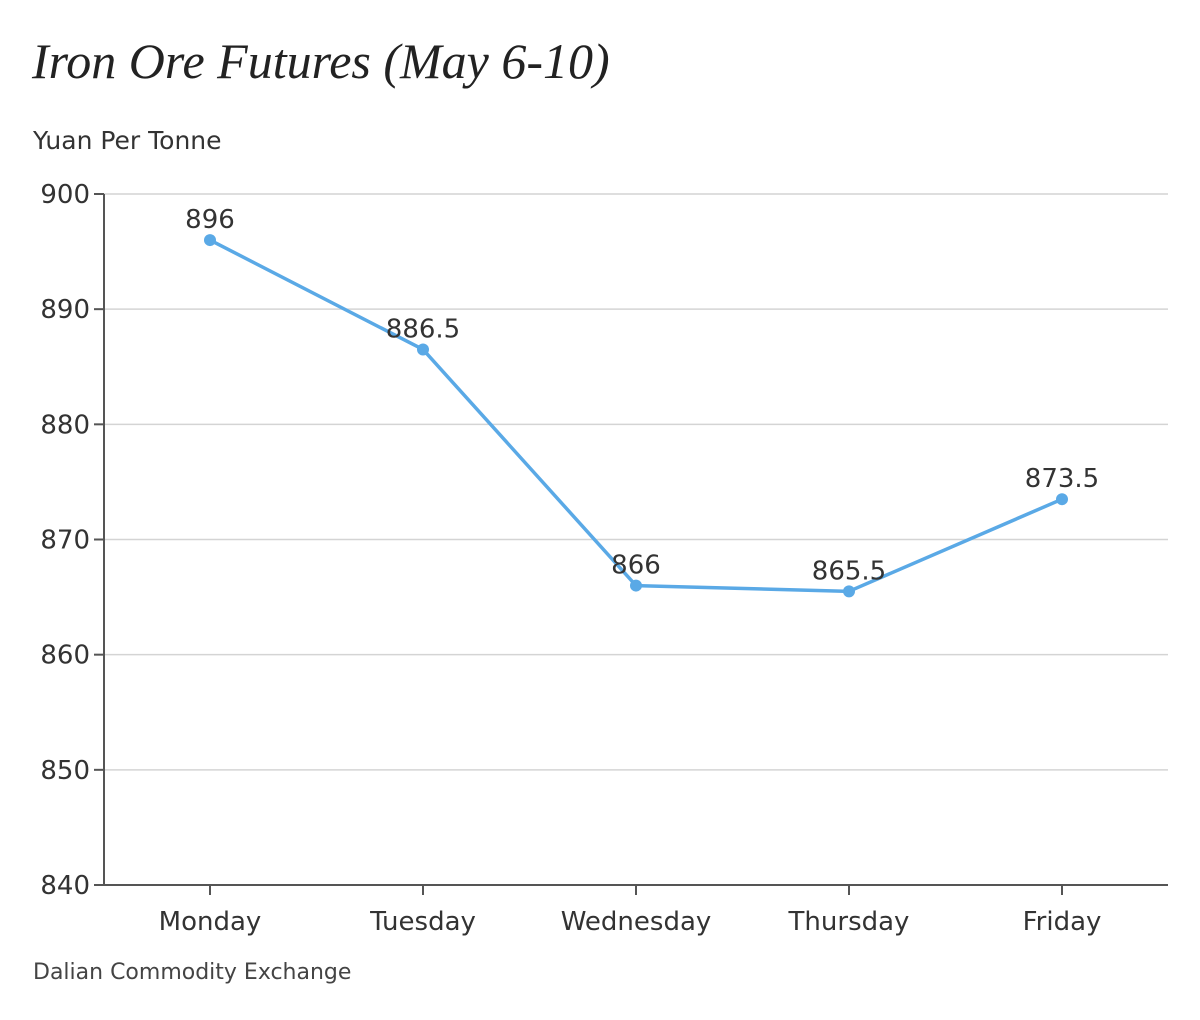  What do you see at coordinates (1062, 922) in the screenshot?
I see `x-tick-label: Friday` at bounding box center [1062, 922].